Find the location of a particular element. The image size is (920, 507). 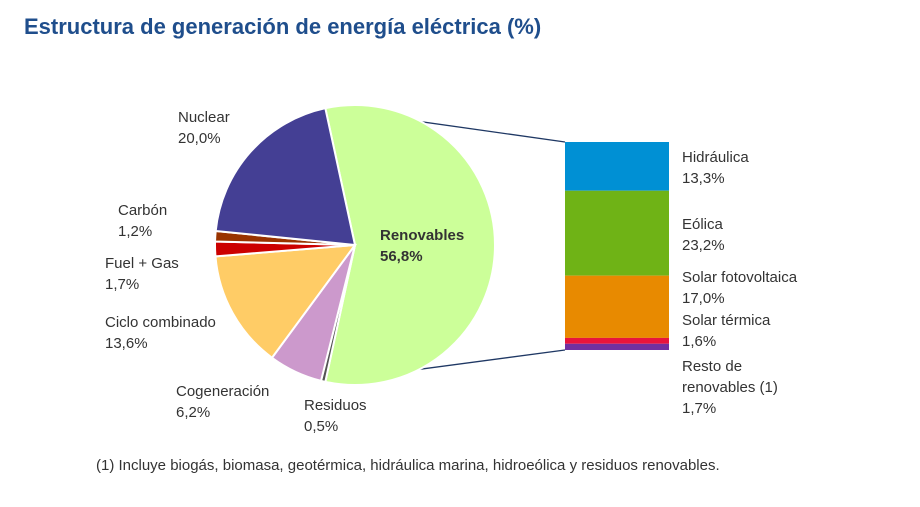

pie-label-fuel-gas: Fuel + Gas 1,7% is located at coordinates (142, 274).